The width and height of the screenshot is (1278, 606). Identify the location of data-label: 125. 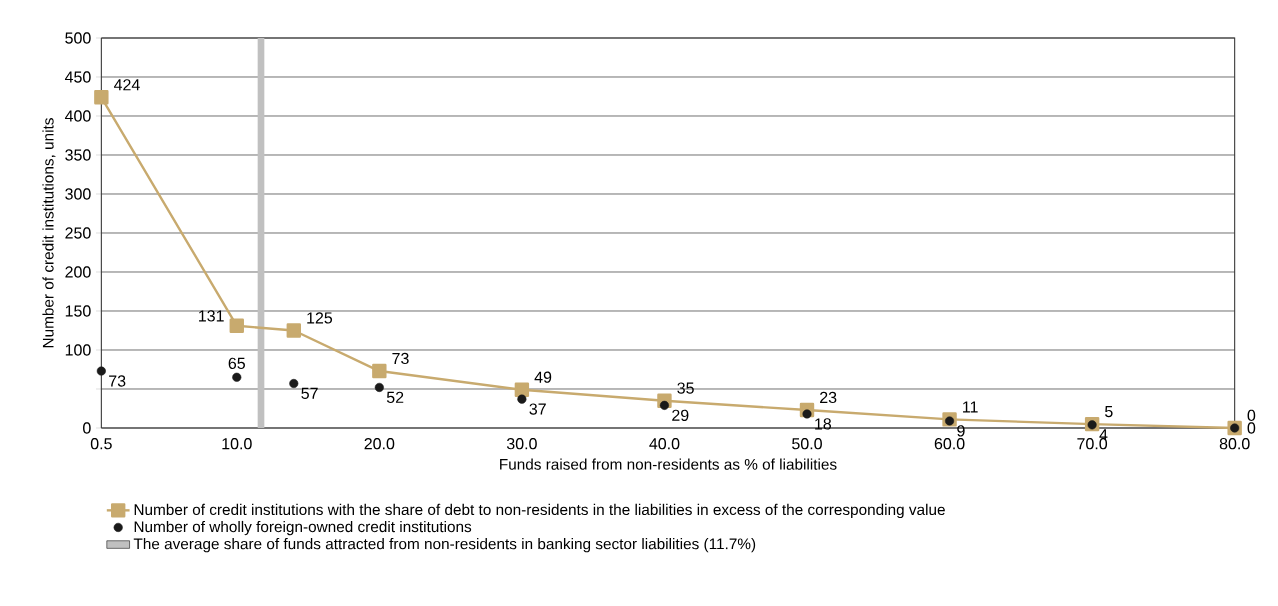
(320, 318).